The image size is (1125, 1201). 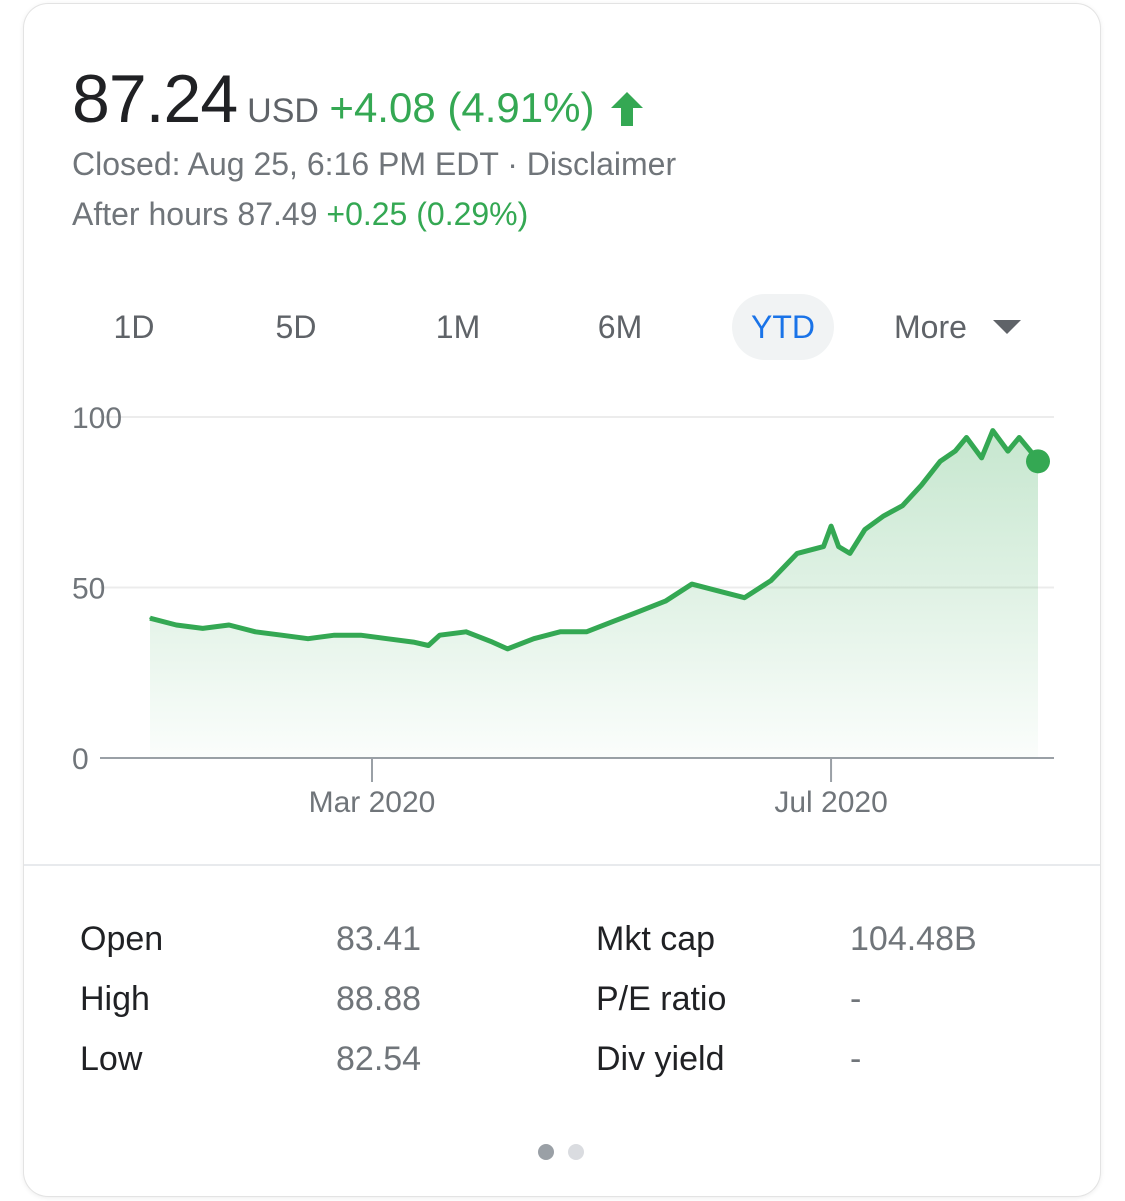 What do you see at coordinates (134, 327) in the screenshot?
I see `tab-1d: 1D` at bounding box center [134, 327].